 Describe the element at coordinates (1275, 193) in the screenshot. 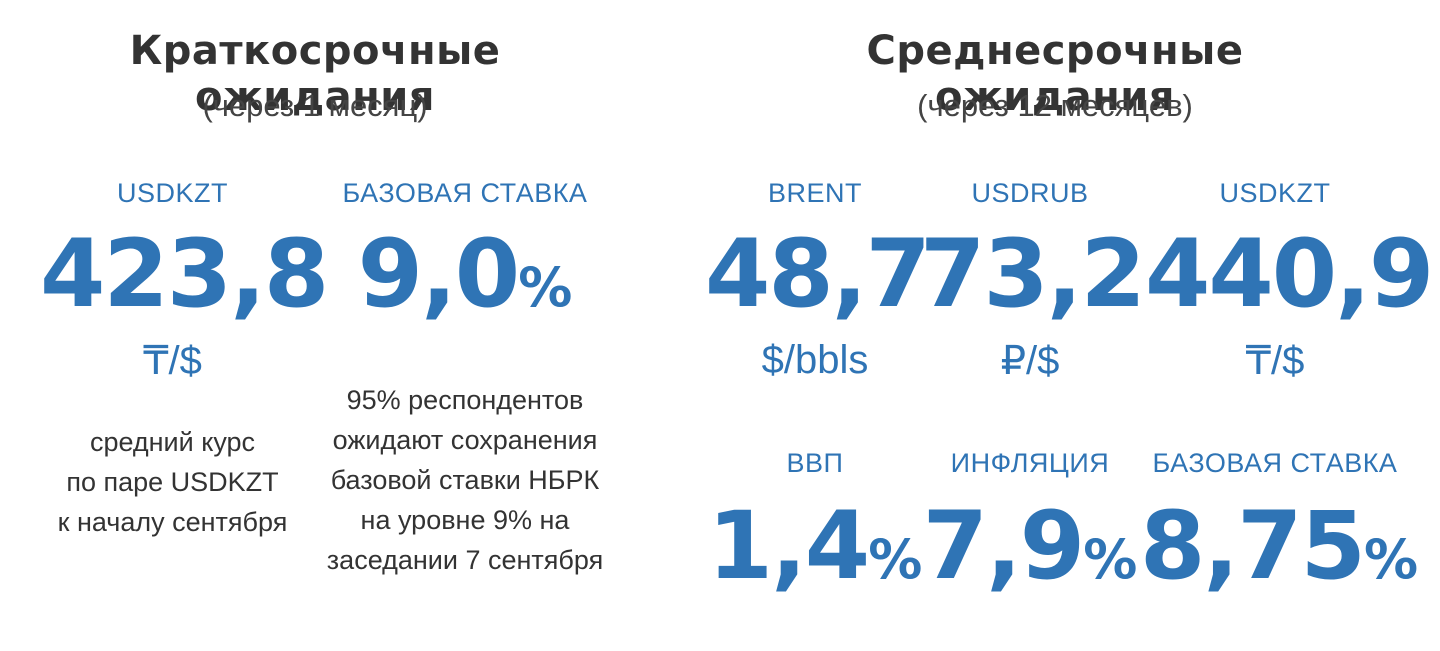

I see `medium-usdkzt-label: USDKZT` at that location.